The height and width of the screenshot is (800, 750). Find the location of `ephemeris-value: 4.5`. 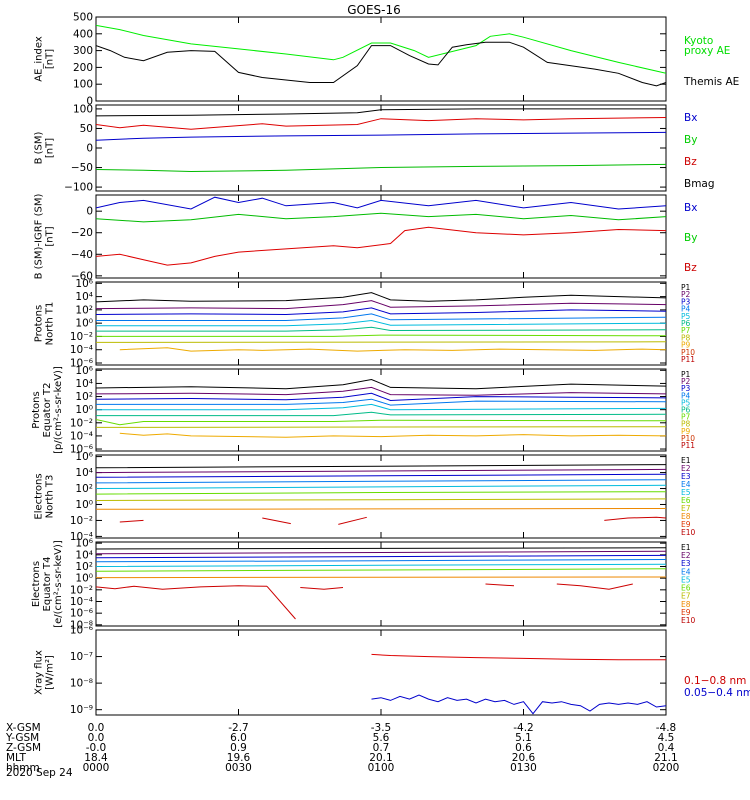

ephemeris-value: 4.5 is located at coordinates (666, 738).